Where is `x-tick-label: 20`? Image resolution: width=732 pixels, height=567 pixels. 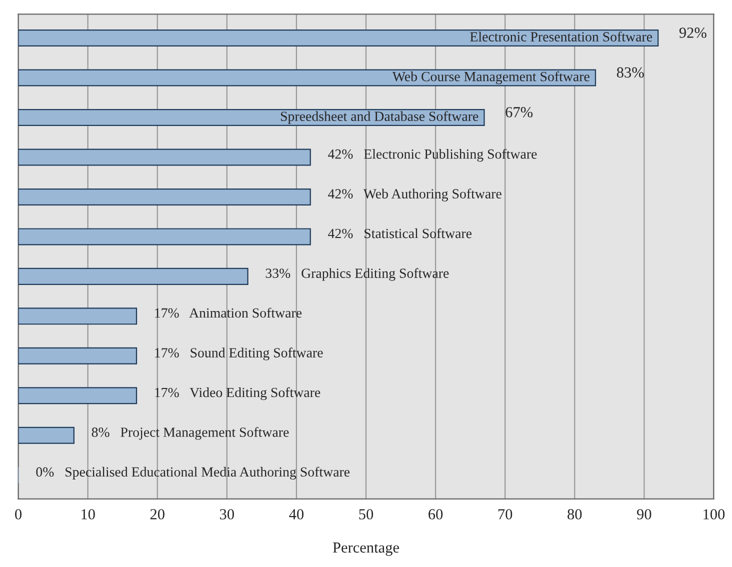
x-tick-label: 20 is located at coordinates (157, 514).